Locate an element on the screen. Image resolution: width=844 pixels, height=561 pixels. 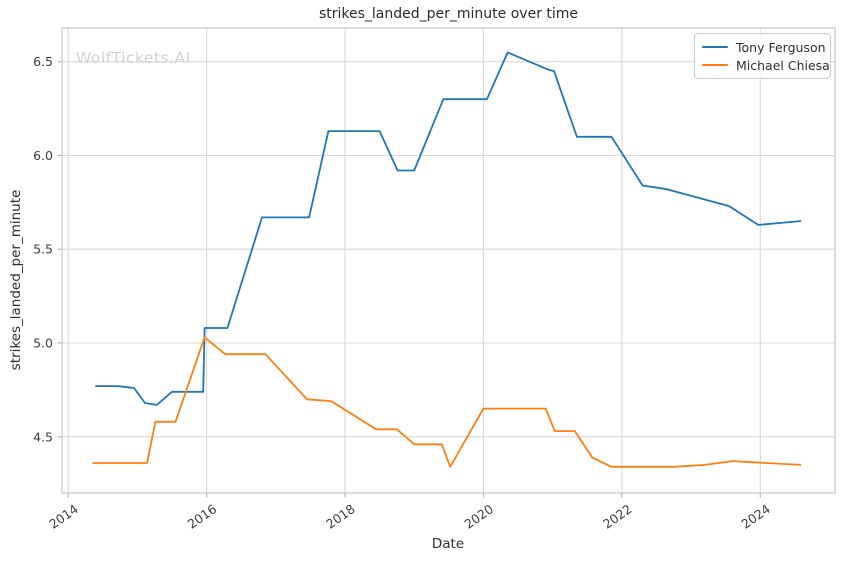
y-tick-label: 6.5 is located at coordinates (43, 61).